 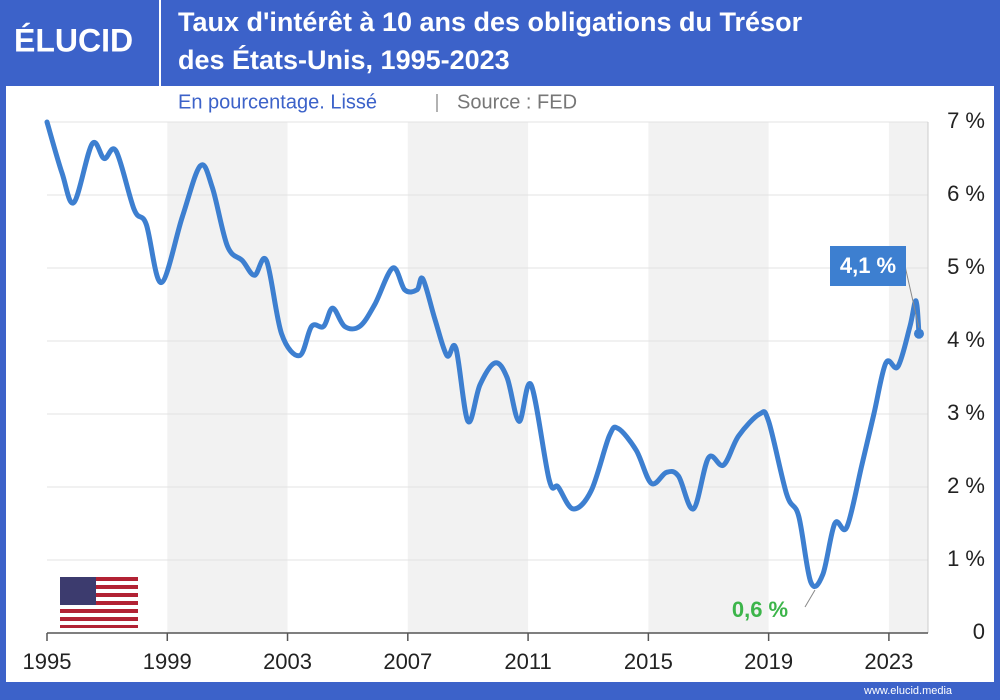 I want to click on annotation: 0,6 %, so click(x=760, y=609).